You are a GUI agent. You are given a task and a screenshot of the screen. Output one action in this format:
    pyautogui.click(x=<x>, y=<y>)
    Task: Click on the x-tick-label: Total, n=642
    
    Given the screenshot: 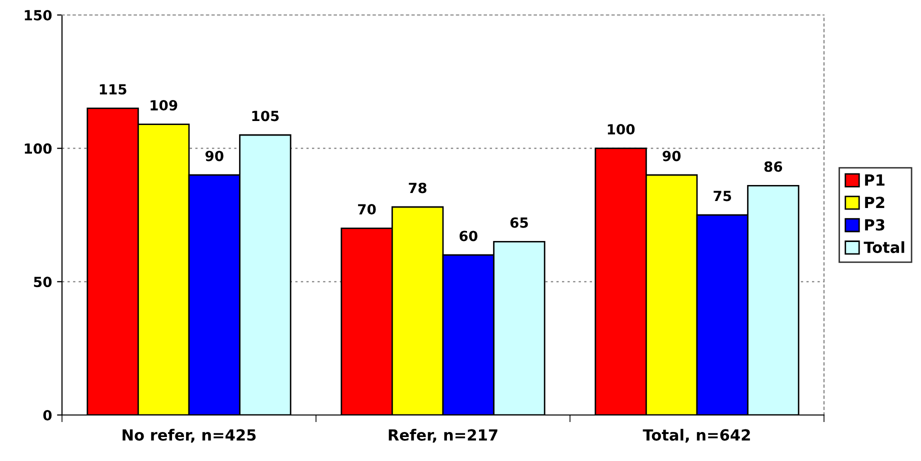 What is the action you would take?
    pyautogui.click(x=696, y=435)
    